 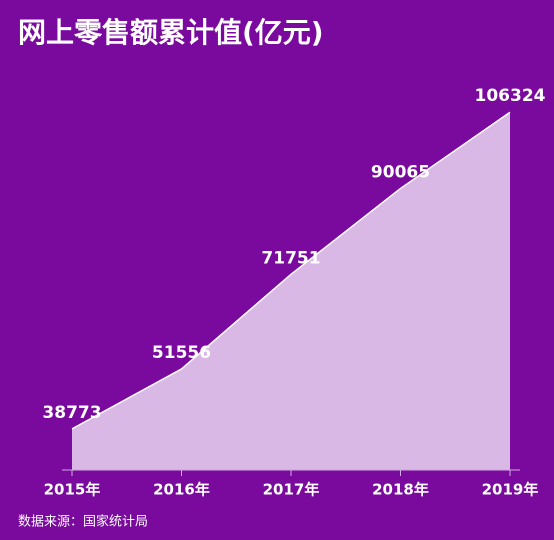 I want to click on x-tick-label: 2016年, so click(x=181, y=490).